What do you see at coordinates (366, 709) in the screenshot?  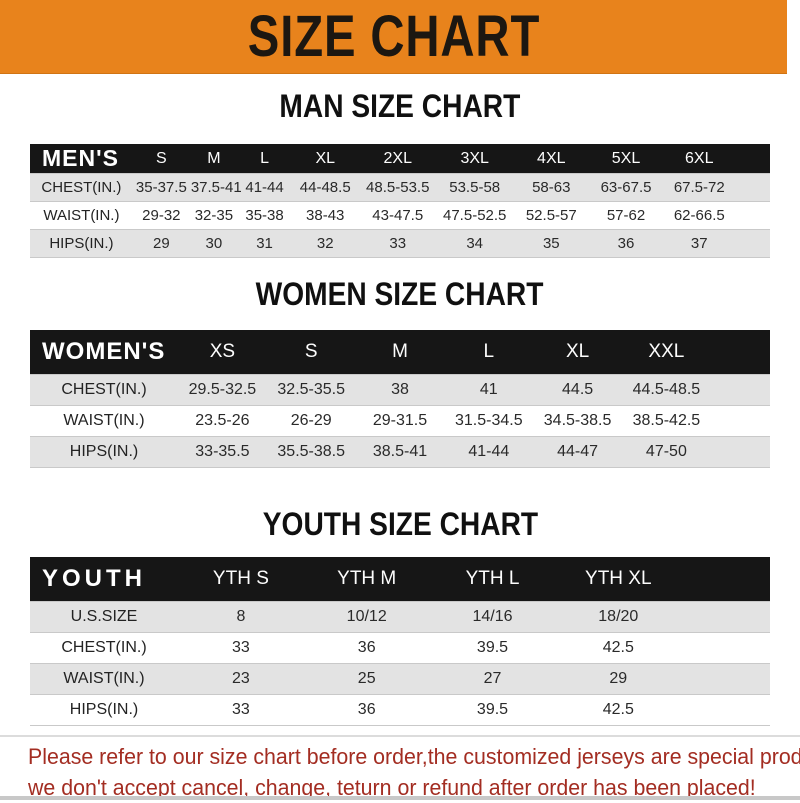 I see `size-value-cell: 36` at bounding box center [366, 709].